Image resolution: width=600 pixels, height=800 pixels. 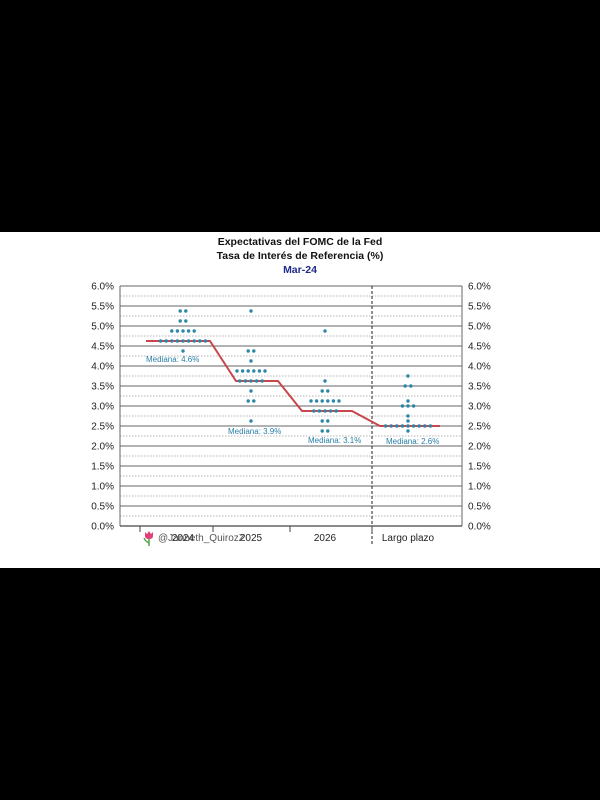 What do you see at coordinates (479, 507) in the screenshot?
I see `y-tick-label-right: 0.5%` at bounding box center [479, 507].